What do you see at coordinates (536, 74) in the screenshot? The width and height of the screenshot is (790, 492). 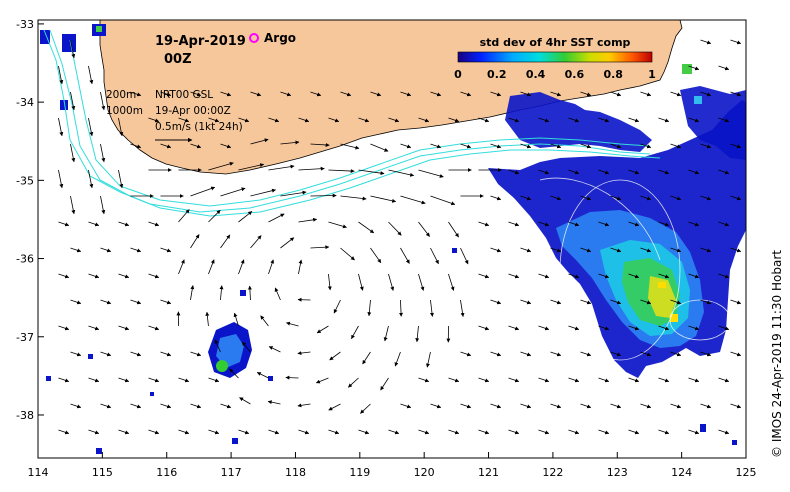 I see `colorbar-tick-label: 0.4` at bounding box center [536, 74].